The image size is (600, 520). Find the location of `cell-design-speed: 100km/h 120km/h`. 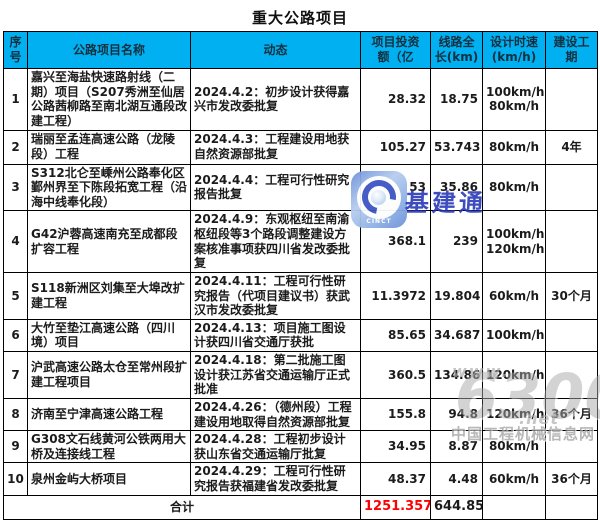

cell-design-speed: 100km/h 120km/h is located at coordinates (514, 241).